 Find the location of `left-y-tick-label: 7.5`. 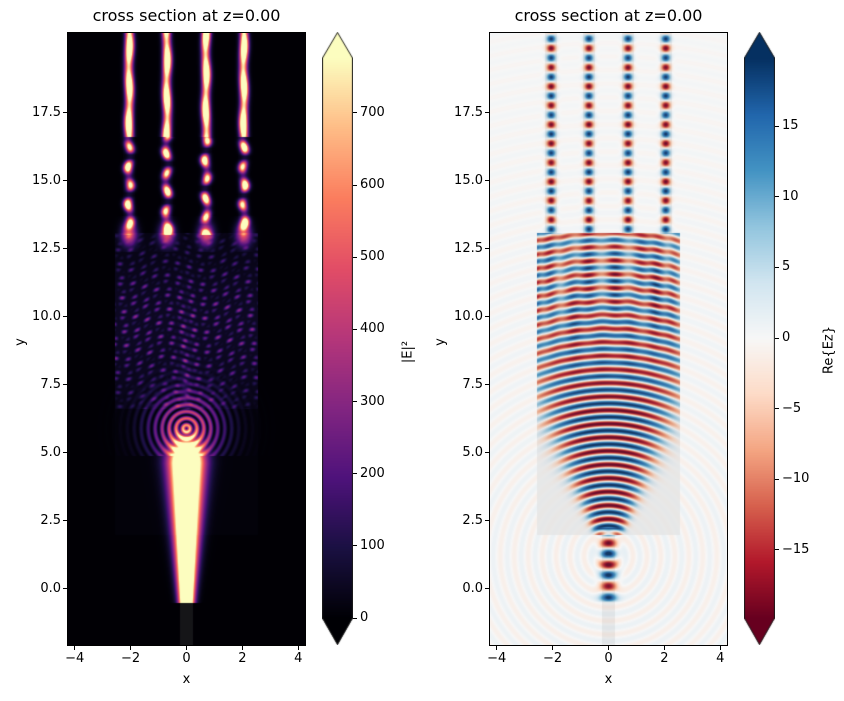

left-y-tick-label: 7.5 is located at coordinates (50, 384).